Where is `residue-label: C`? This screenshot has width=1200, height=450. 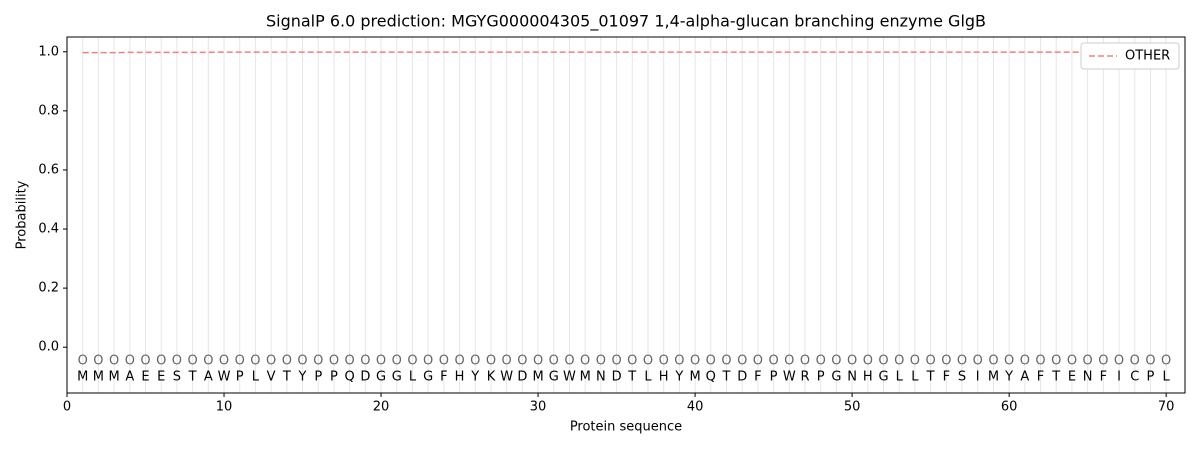 residue-label: C is located at coordinates (1134, 377).